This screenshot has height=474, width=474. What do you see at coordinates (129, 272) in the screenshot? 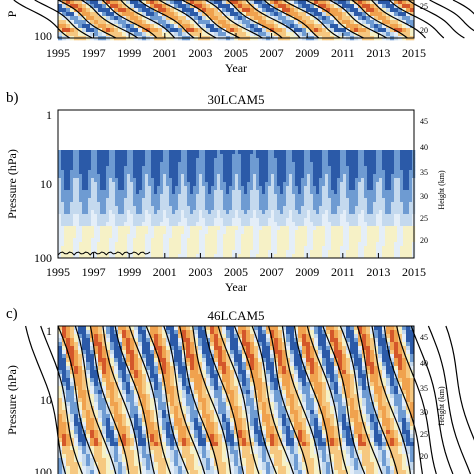
I see `x-tick-label: 1999` at bounding box center [129, 272].